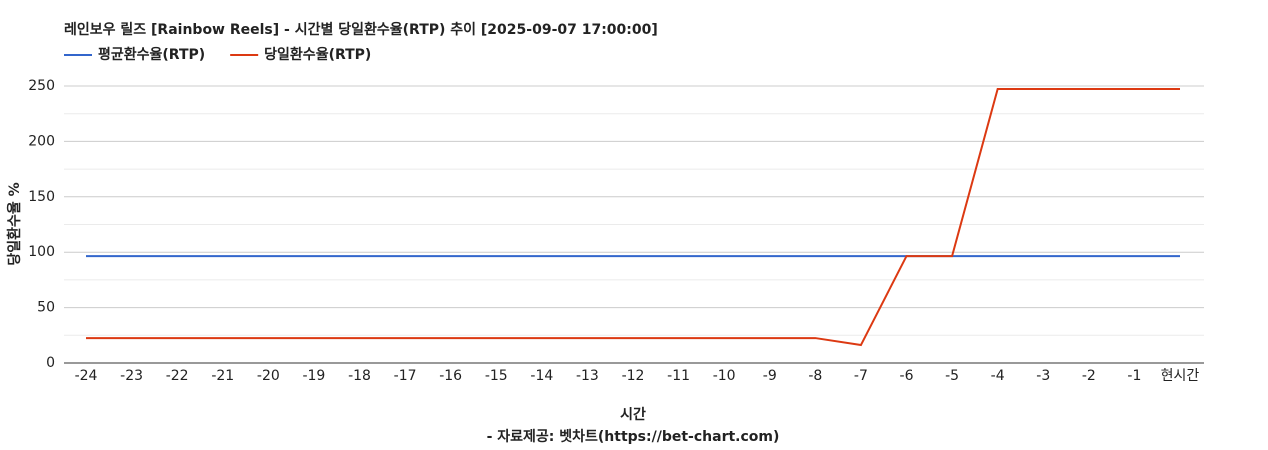 The height and width of the screenshot is (450, 1268). I want to click on x-tick-label: -2, so click(1089, 376).